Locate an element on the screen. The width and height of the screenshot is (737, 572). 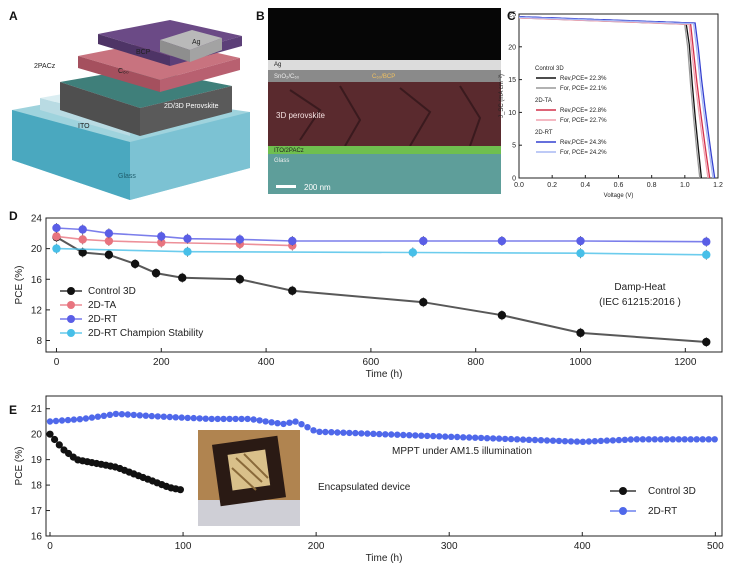
panel-d-annotation-title: Damp-Heat is located at coordinates (639, 287).